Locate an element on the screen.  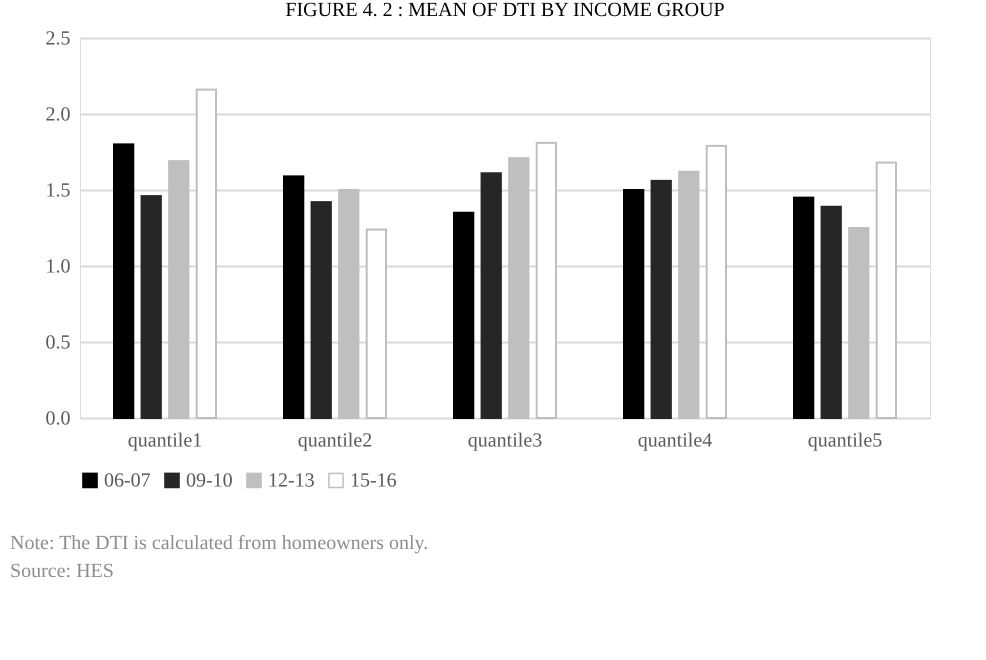
legend-label: 06-07 is located at coordinates (127, 480).